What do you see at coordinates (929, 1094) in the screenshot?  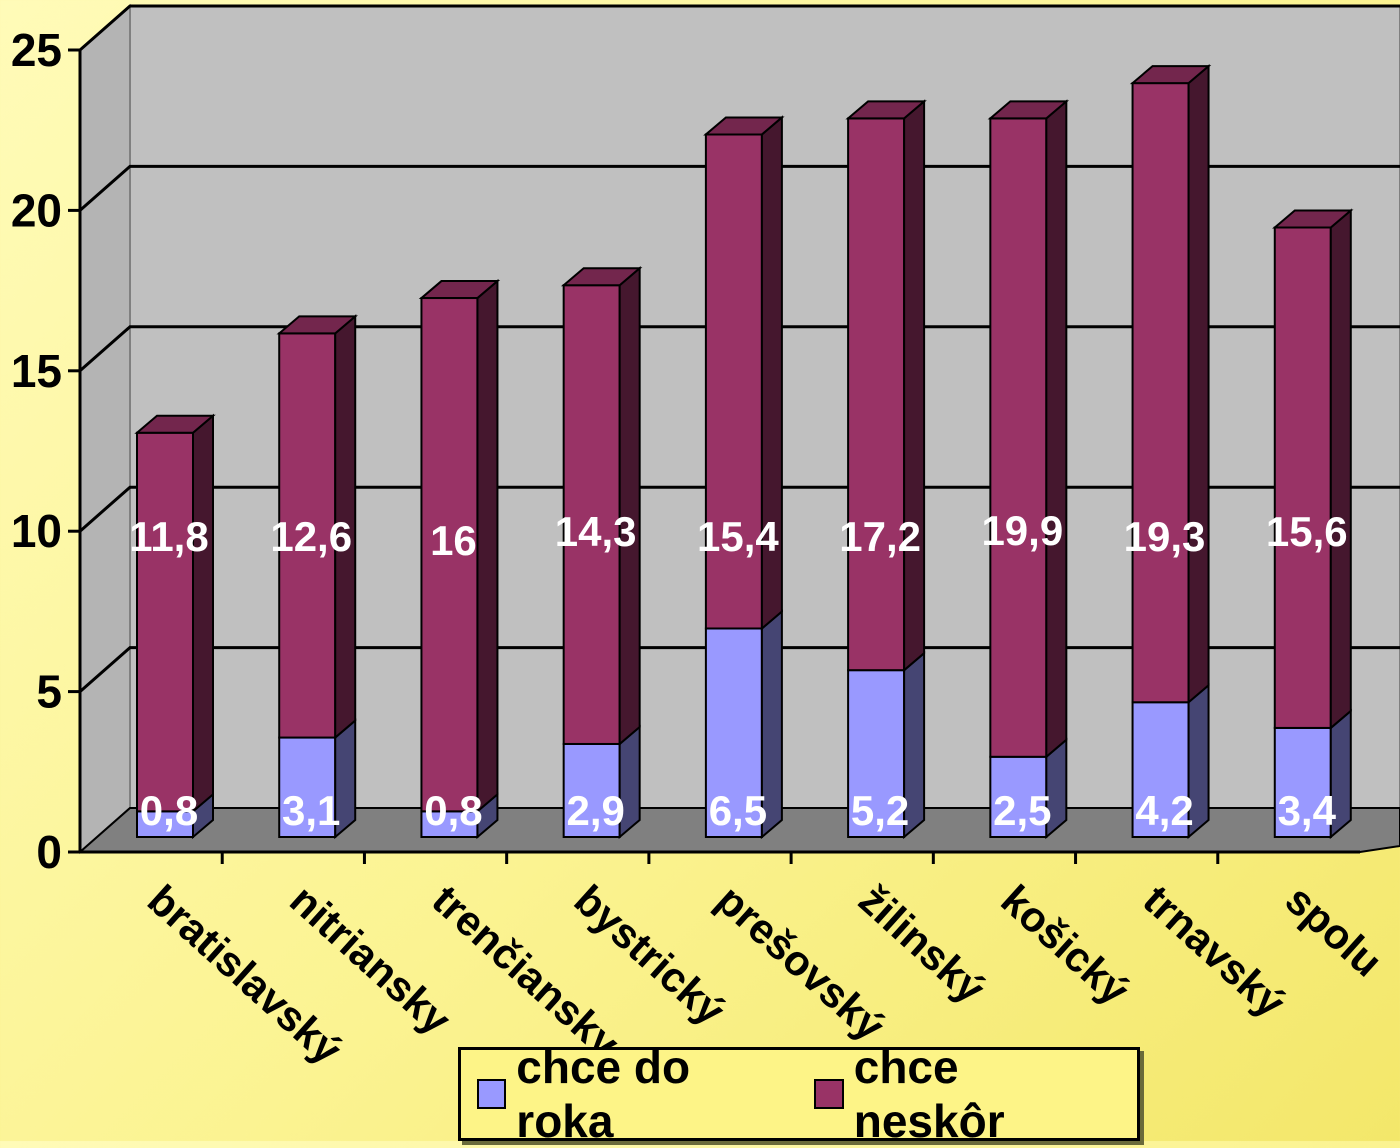 I see `legend-label-series-2: chce neskôr` at bounding box center [929, 1094].